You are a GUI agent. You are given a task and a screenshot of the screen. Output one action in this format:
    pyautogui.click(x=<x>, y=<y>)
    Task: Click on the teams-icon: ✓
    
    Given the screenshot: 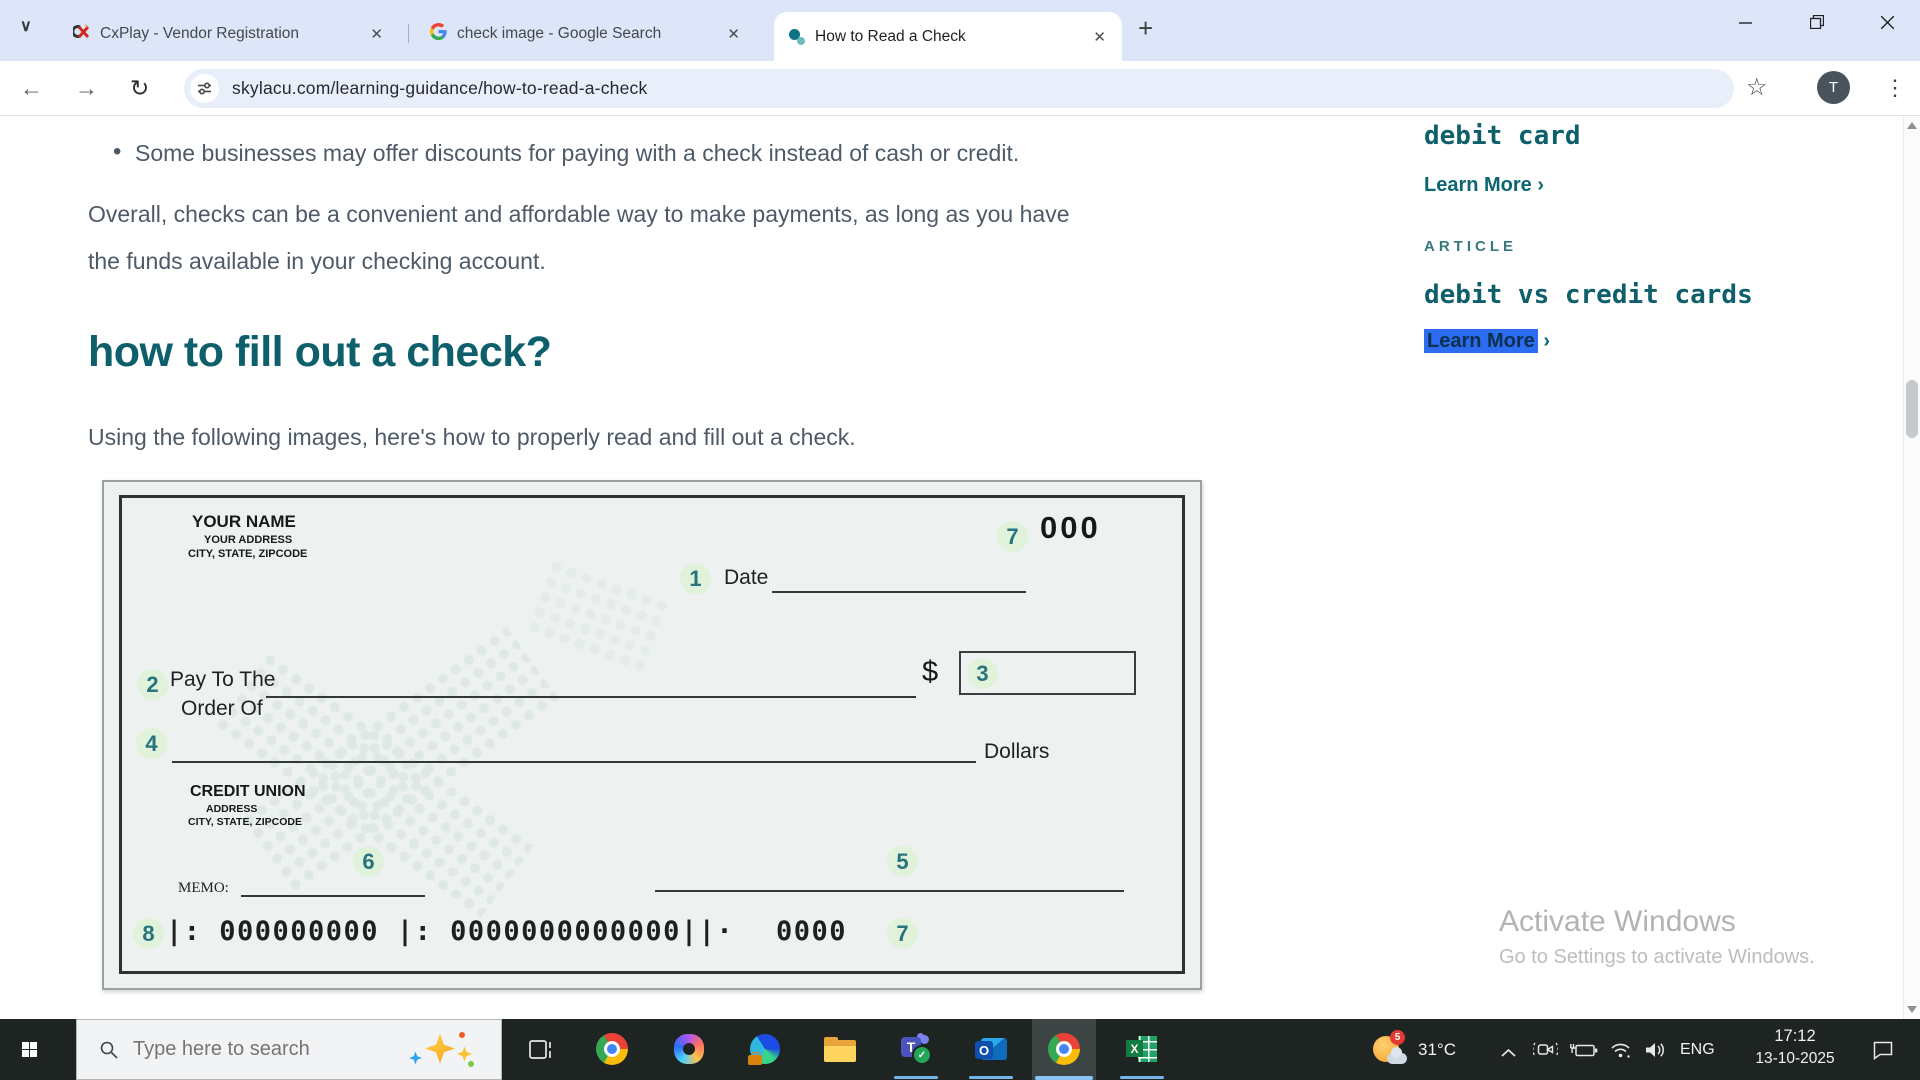 What is the action you would take?
    pyautogui.click(x=916, y=1049)
    